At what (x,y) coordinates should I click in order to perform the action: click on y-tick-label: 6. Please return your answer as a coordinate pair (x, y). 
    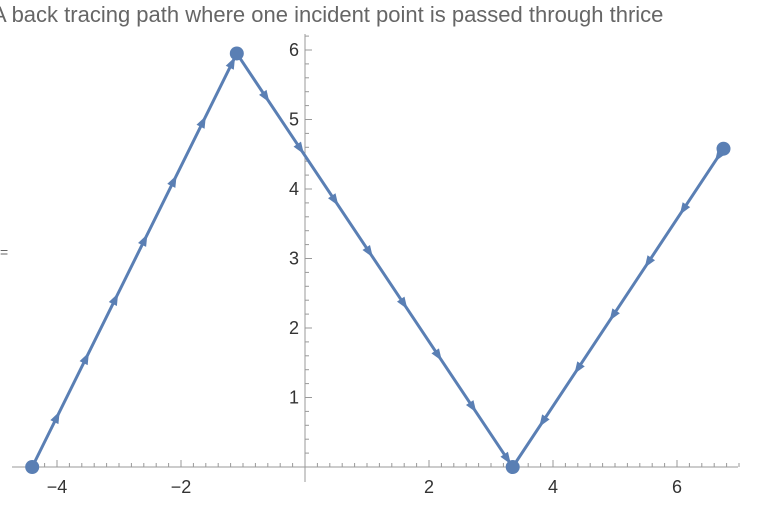
    Looking at the image, I should click on (294, 50).